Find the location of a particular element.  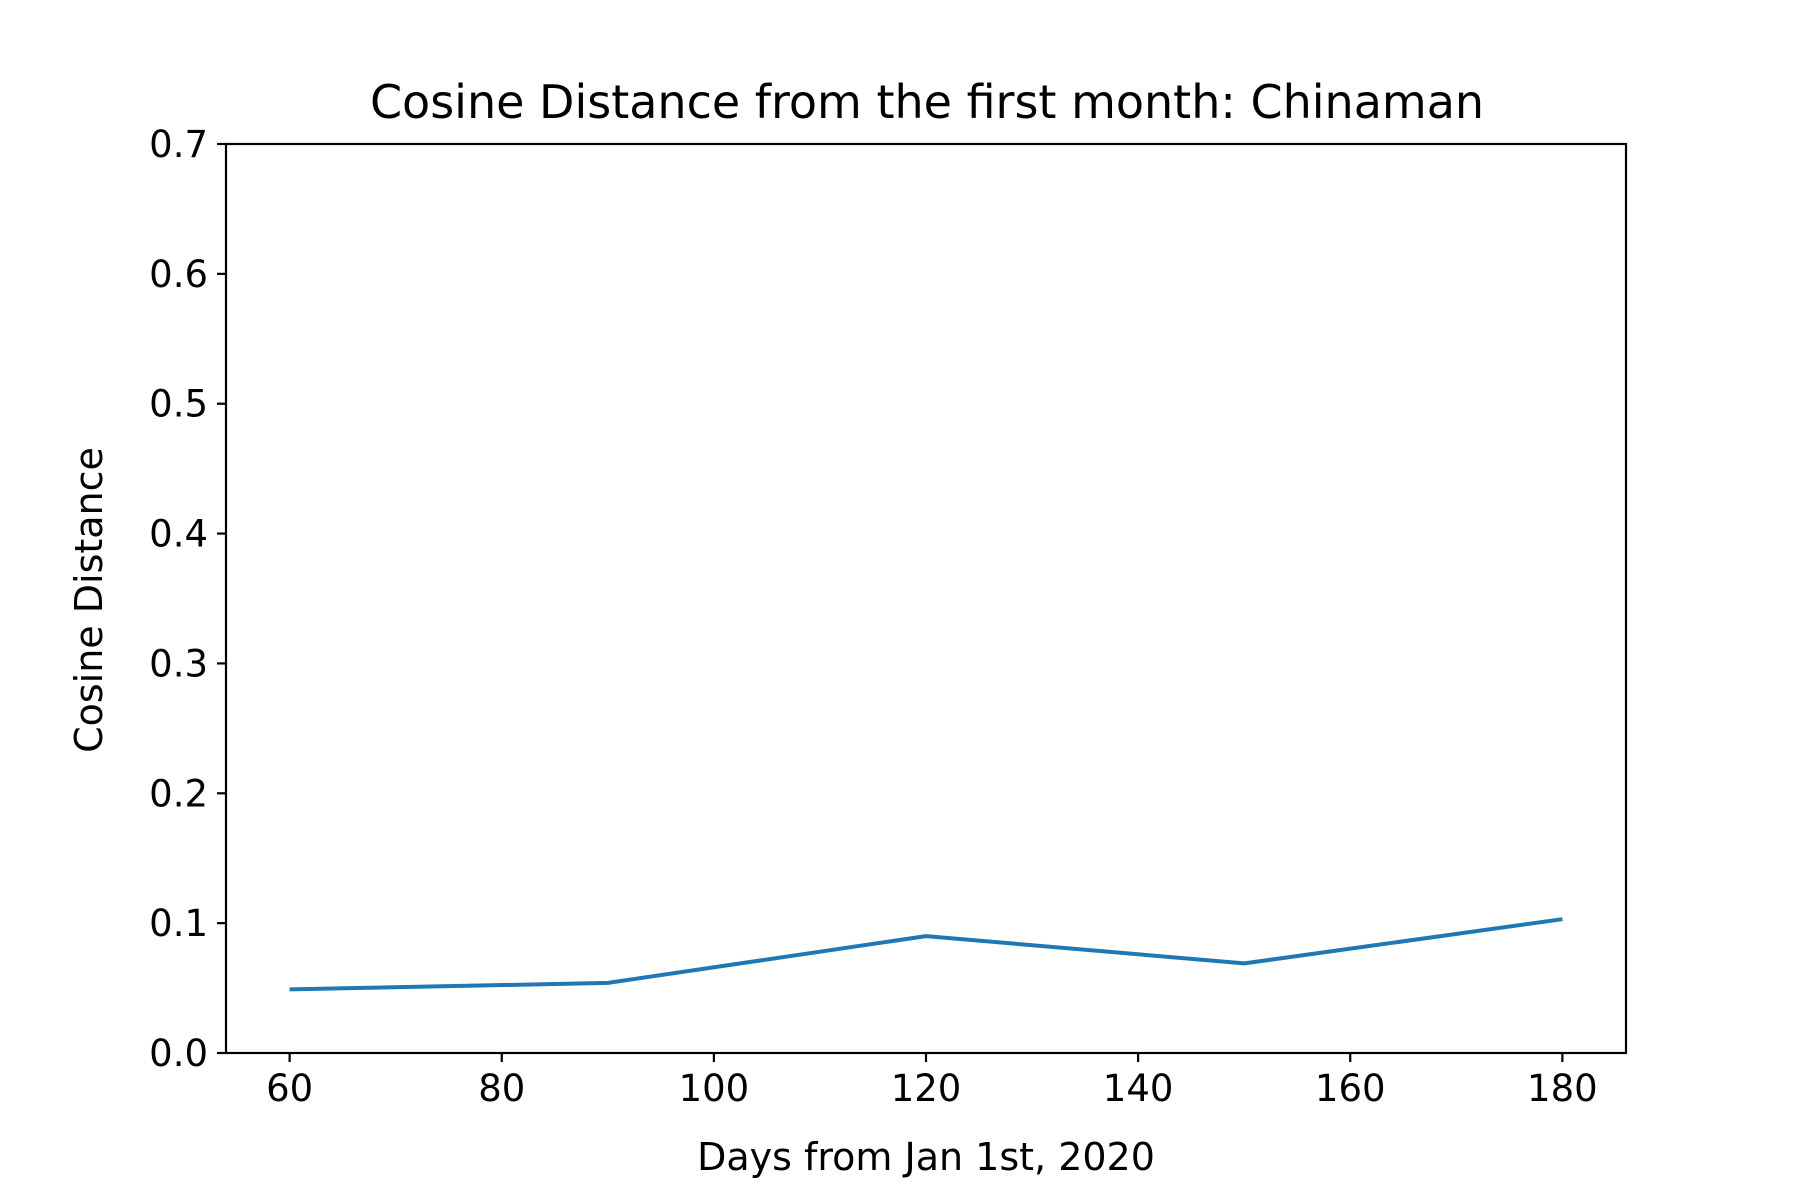

x-tick-label: 180 is located at coordinates (1562, 1088).